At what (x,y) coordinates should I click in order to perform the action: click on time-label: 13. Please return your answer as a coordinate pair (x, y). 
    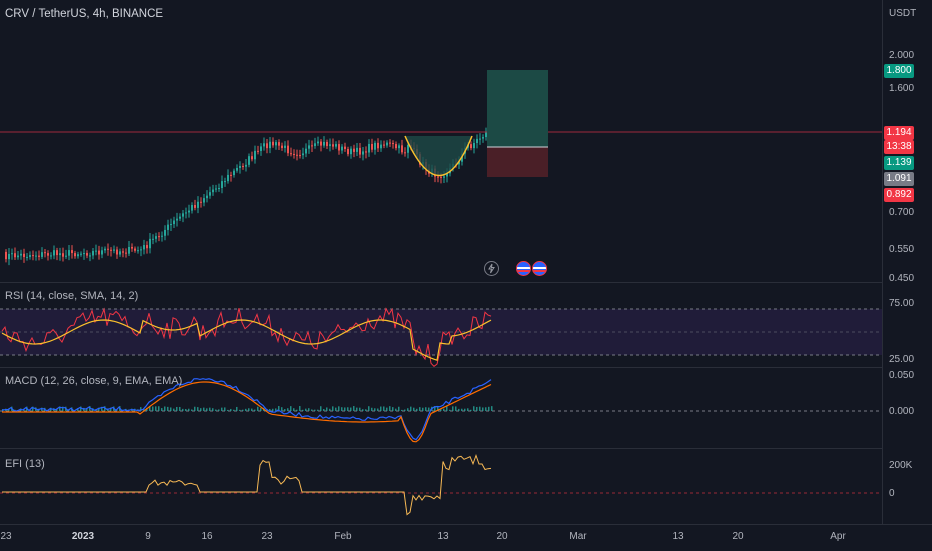
    Looking at the image, I should click on (443, 536).